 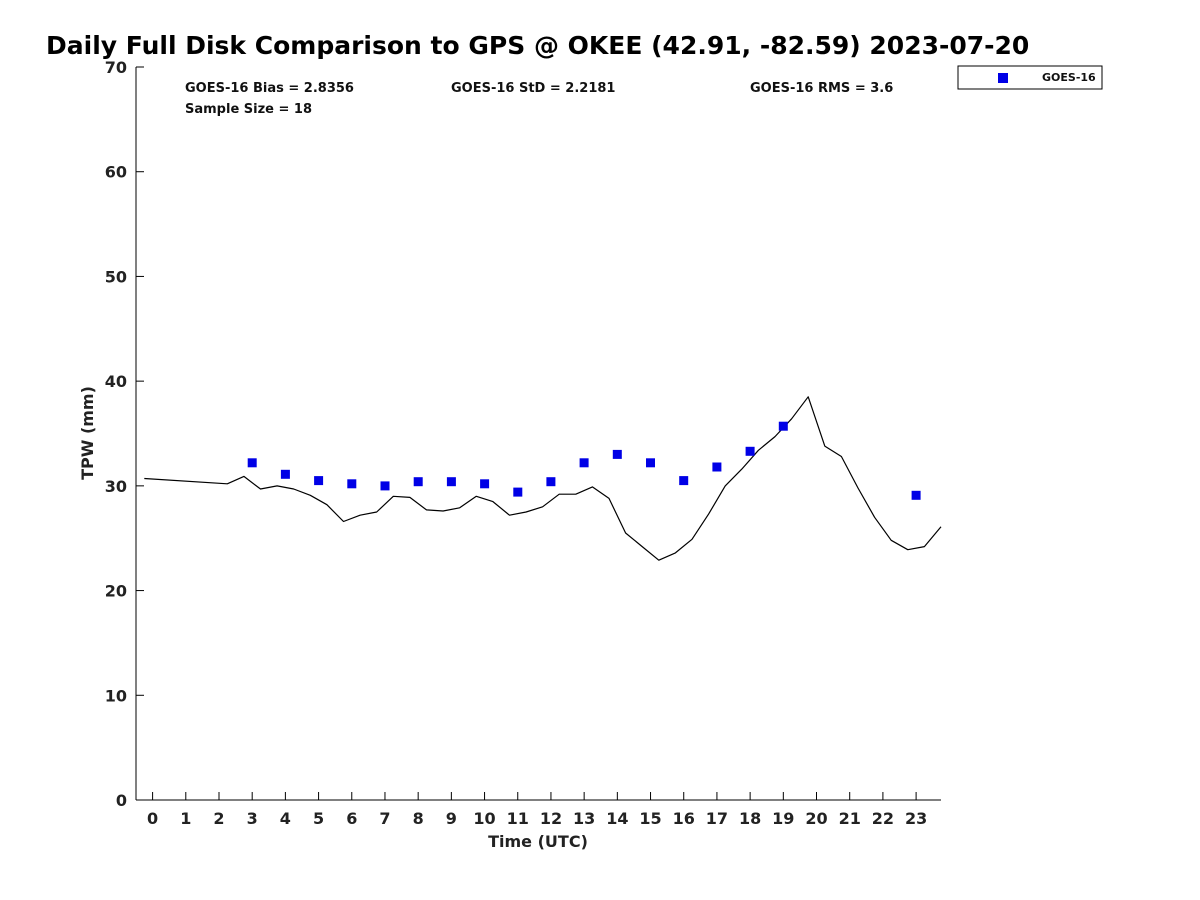 What do you see at coordinates (218, 818) in the screenshot?
I see `x-tick-label: 2` at bounding box center [218, 818].